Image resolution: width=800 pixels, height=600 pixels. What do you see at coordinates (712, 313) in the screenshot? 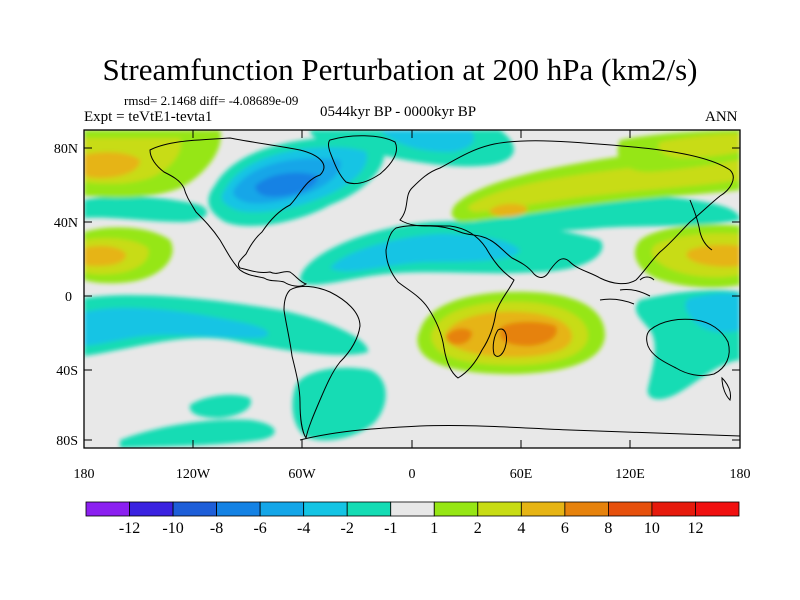
I see `contour-neg-south-indian-inner` at bounding box center [712, 313].